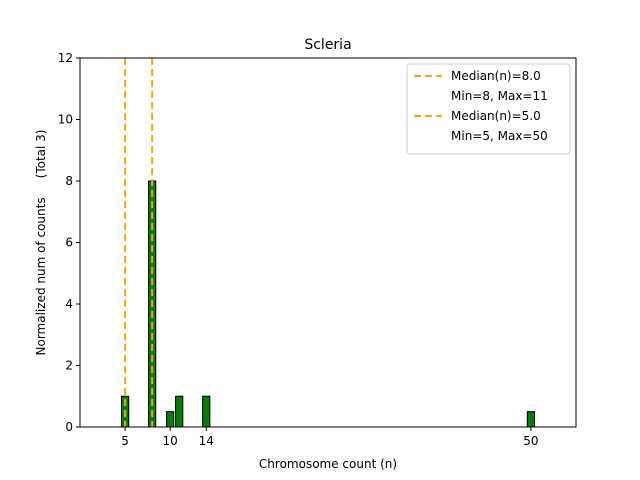 The height and width of the screenshot is (480, 640). Describe the element at coordinates (499, 96) in the screenshot. I see `legend-label-1: Min=8, Max=11` at that location.